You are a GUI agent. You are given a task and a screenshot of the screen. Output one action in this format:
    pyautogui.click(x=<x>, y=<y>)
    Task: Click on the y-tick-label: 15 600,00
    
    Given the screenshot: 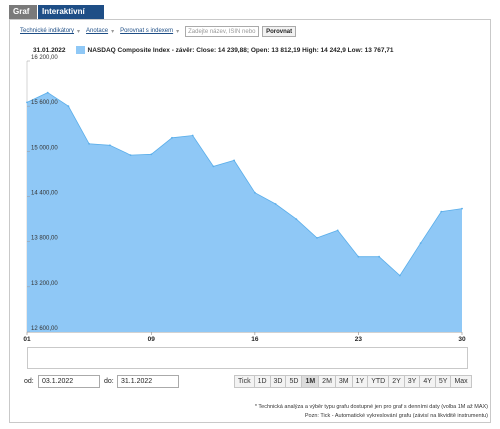 What is the action you would take?
    pyautogui.click(x=44, y=103)
    